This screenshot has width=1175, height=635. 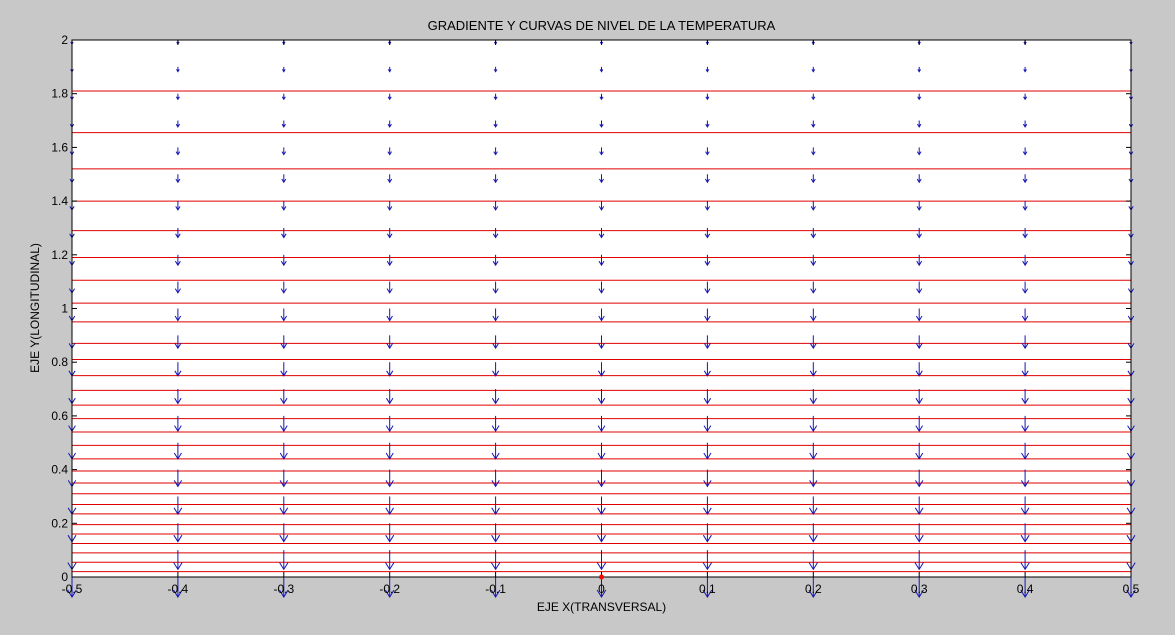 I want to click on x-tick-label: -0.2, so click(x=389, y=589).